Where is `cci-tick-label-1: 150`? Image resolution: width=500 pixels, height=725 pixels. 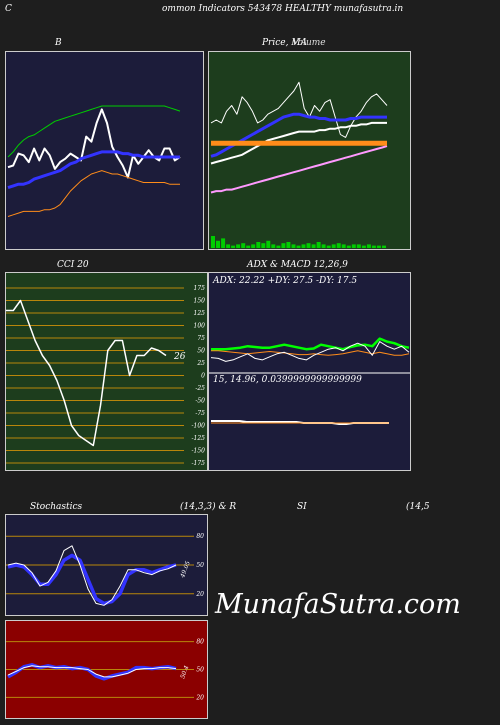 cci-tick-label-1: 150 is located at coordinates (200, 301).